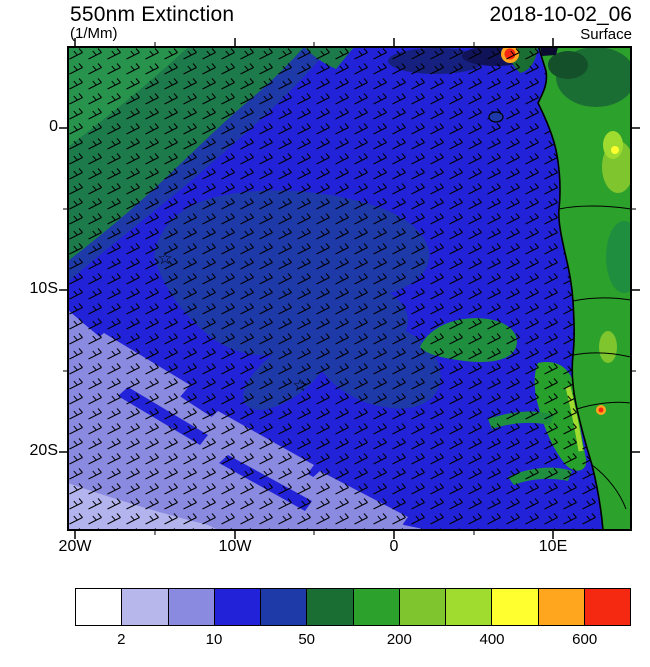 This screenshot has height=667, width=650. I want to click on timestamp-label: 2018-10-02_06, so click(560, 14).